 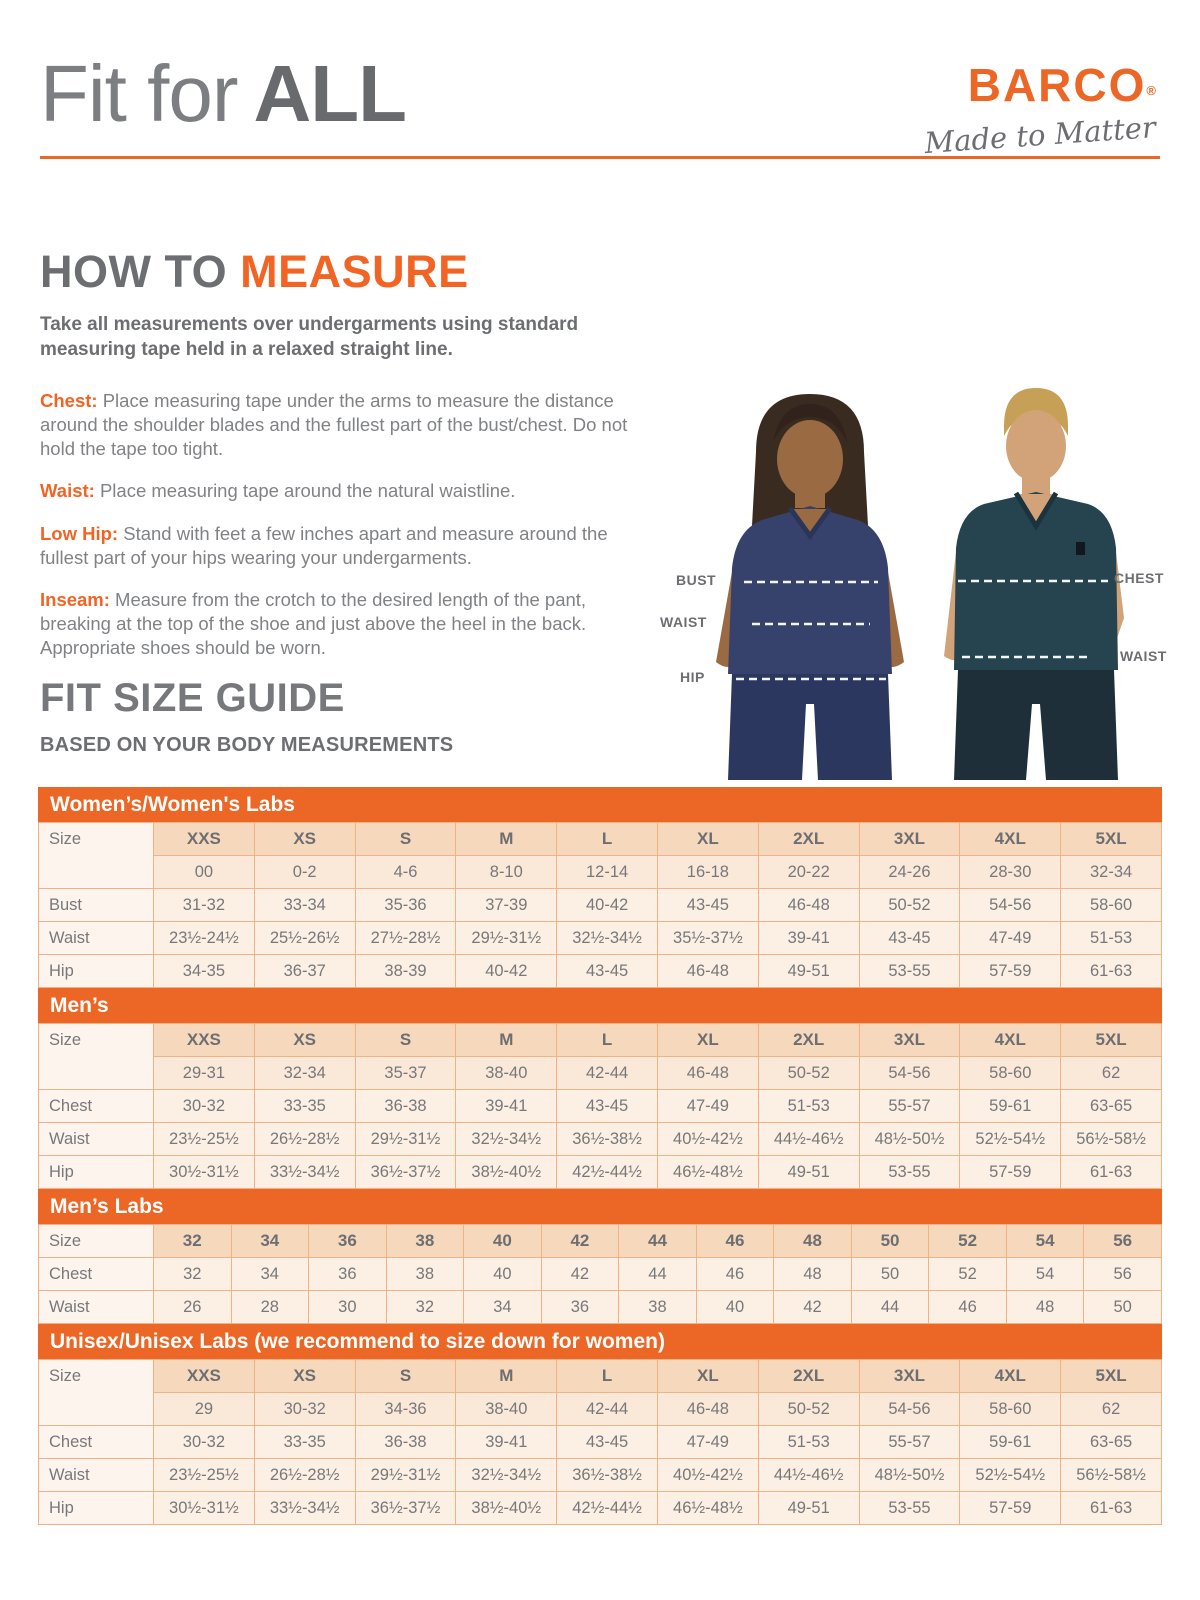 I want to click on size-value-cell: 29-31, so click(x=204, y=1073).